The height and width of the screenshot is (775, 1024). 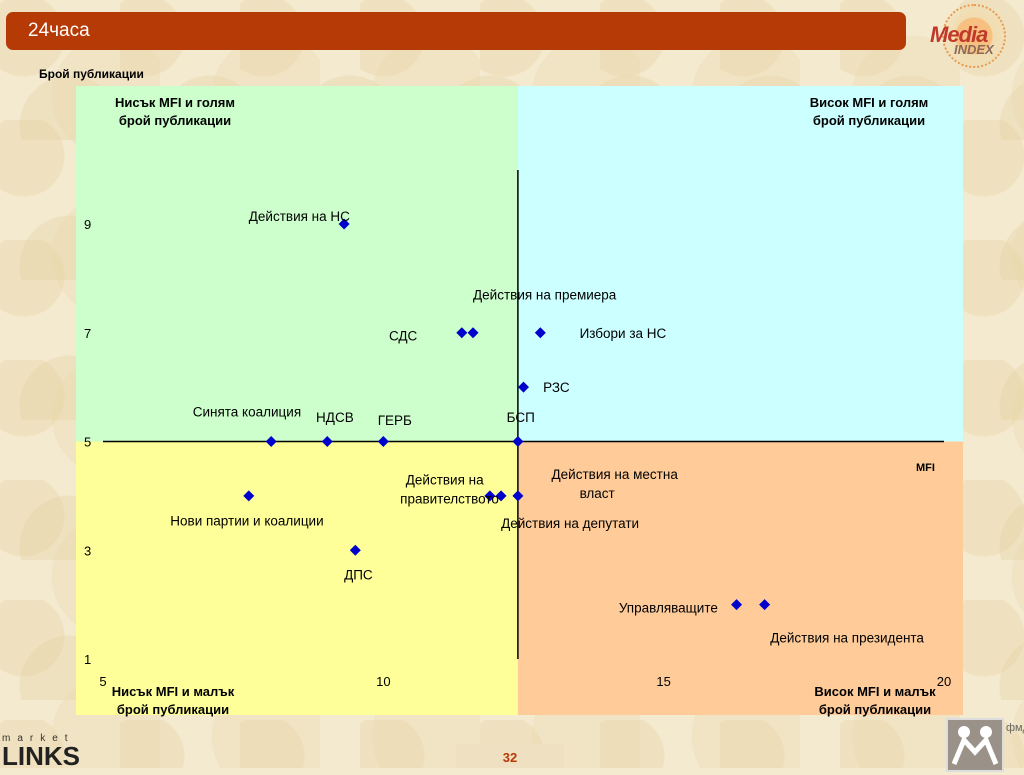 I want to click on point-label: Управляващите, so click(x=668, y=607).